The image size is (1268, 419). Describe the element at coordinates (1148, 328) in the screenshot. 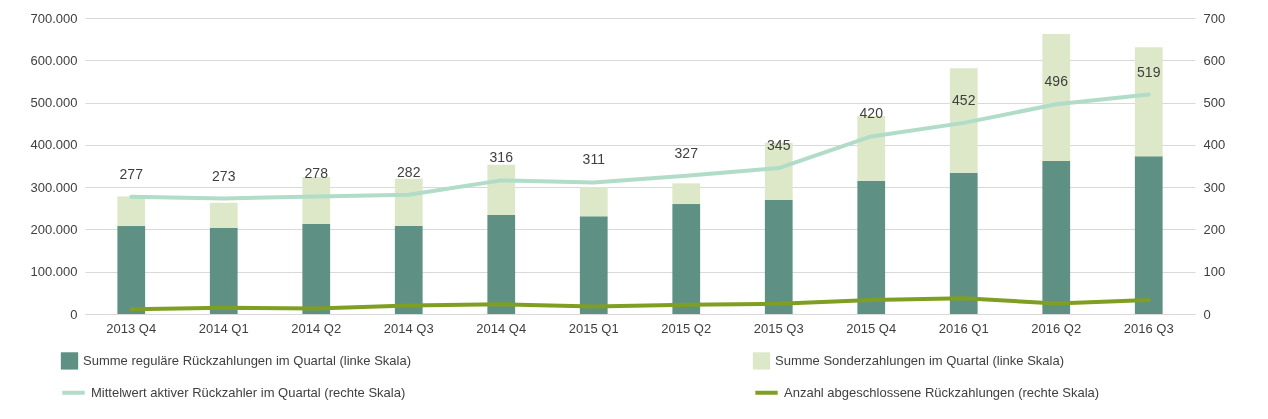

I see `x-tick-label: 2016 Q3` at that location.